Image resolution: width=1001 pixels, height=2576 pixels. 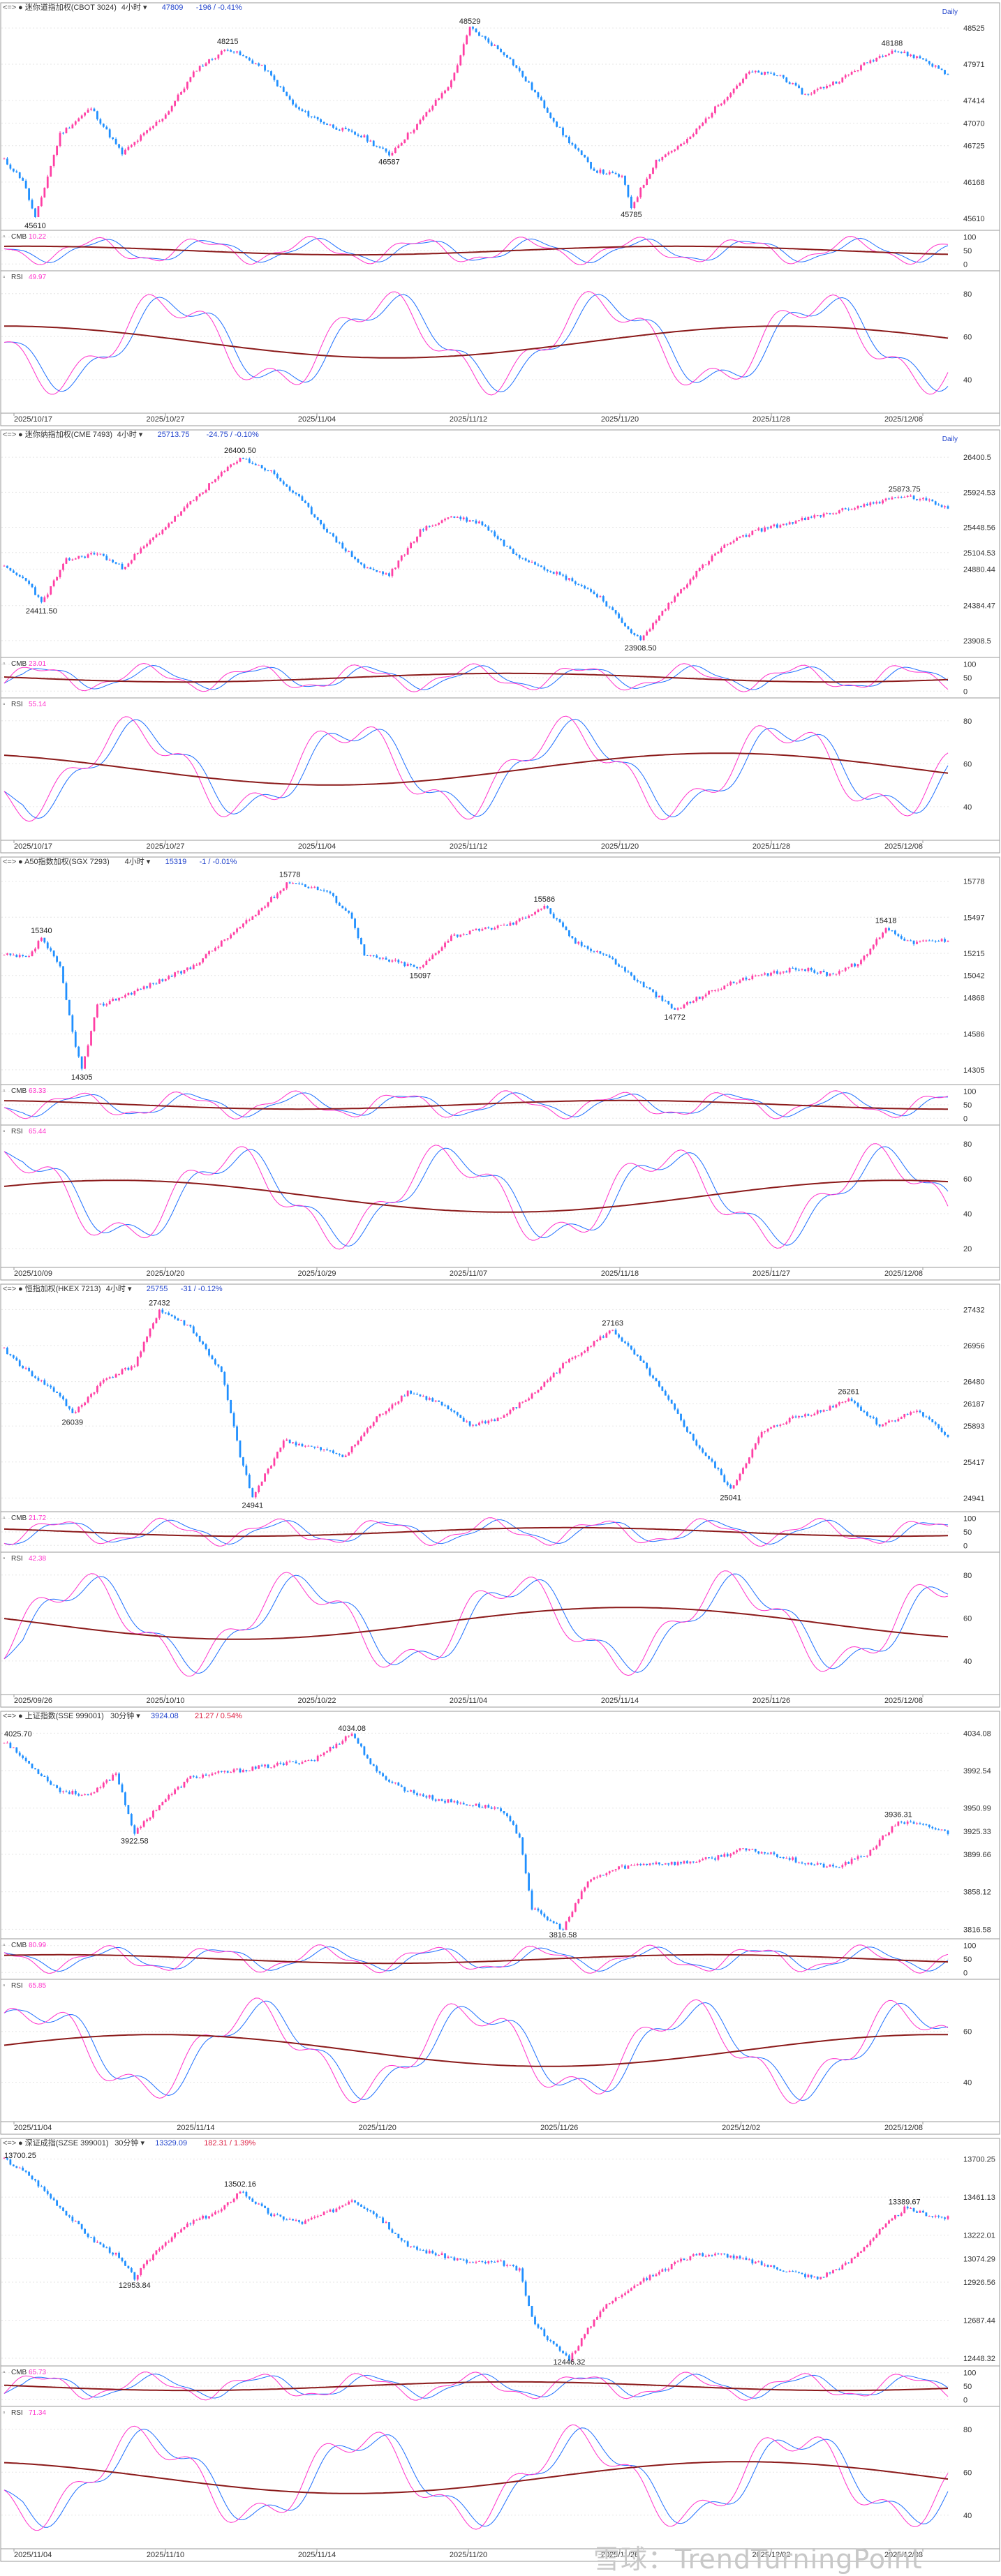 What do you see at coordinates (974, 101) in the screenshot?
I see `y-tick-label: 47414` at bounding box center [974, 101].